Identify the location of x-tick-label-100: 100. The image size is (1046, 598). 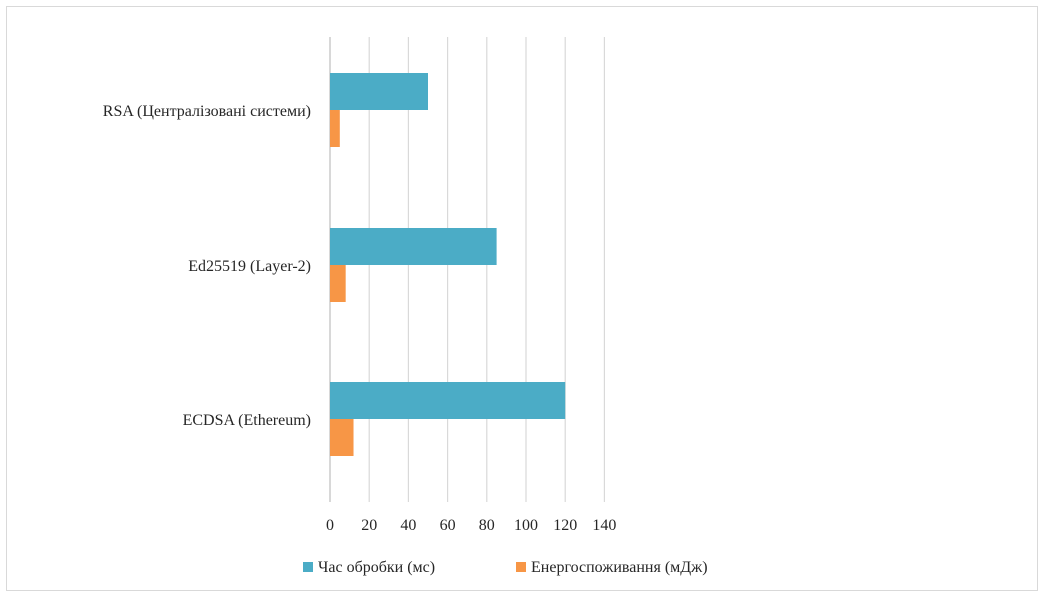
(526, 525).